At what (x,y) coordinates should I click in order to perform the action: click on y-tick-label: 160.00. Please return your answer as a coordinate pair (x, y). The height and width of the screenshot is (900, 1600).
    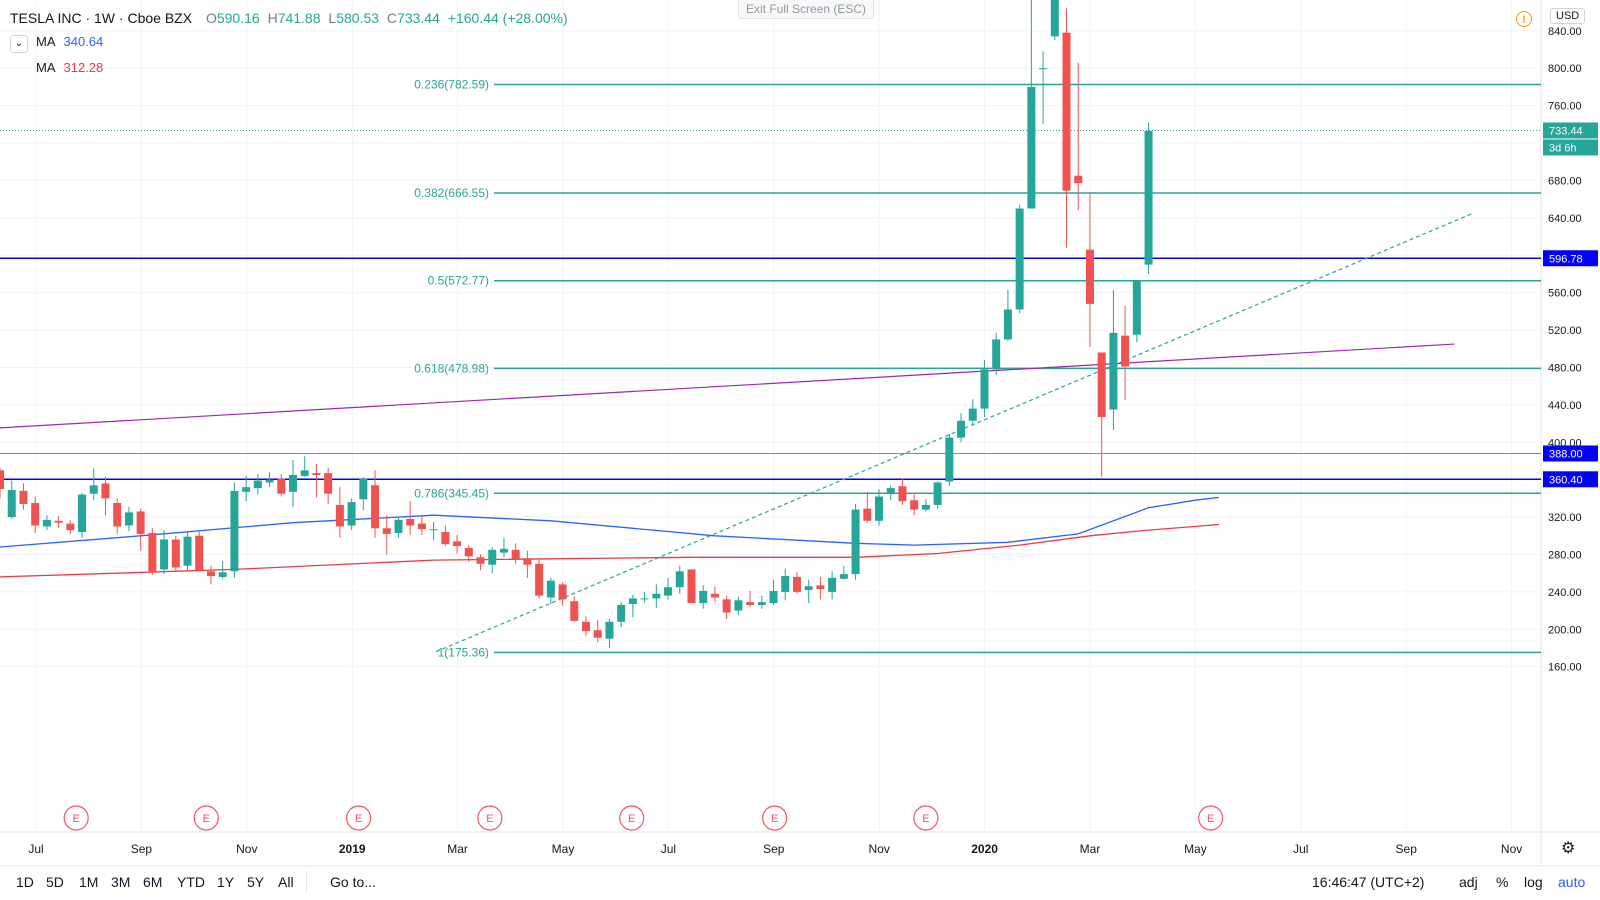
    Looking at the image, I should click on (1565, 668).